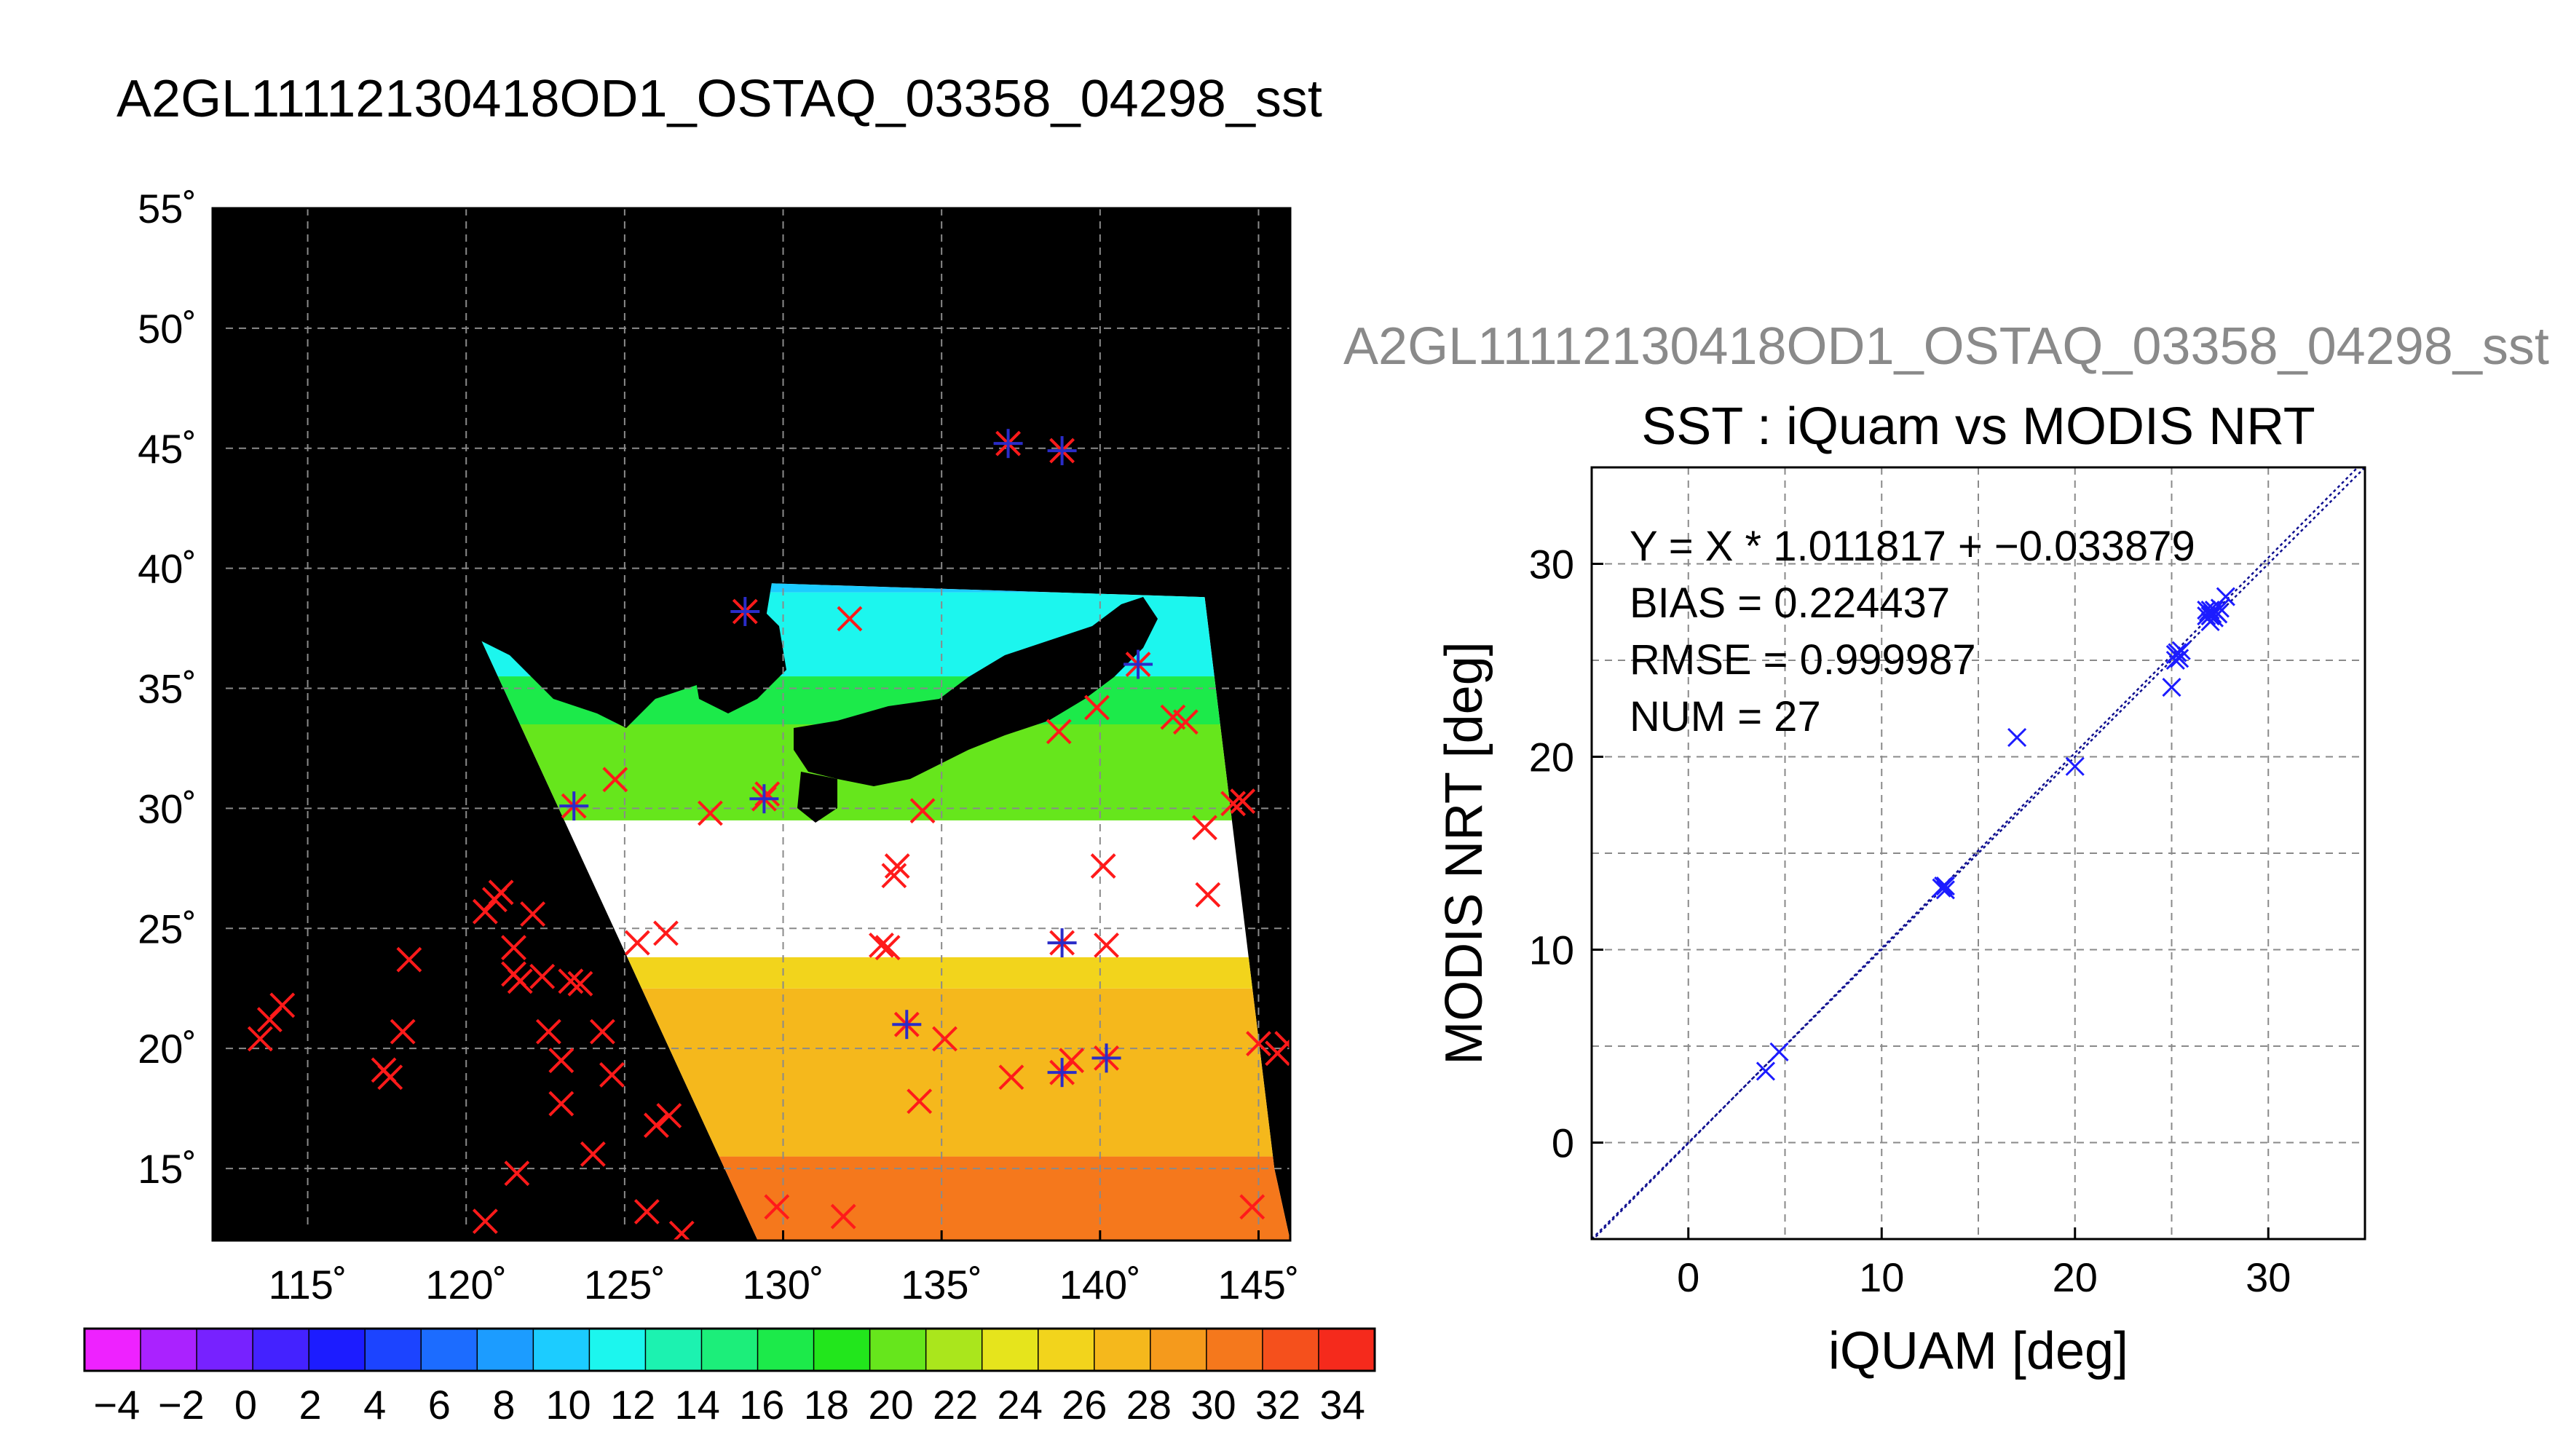 The image size is (2555, 1456). Describe the element at coordinates (1912, 546) in the screenshot. I see `scatter-annotation-0: Y = X * 1.011817 + −0.033879` at that location.